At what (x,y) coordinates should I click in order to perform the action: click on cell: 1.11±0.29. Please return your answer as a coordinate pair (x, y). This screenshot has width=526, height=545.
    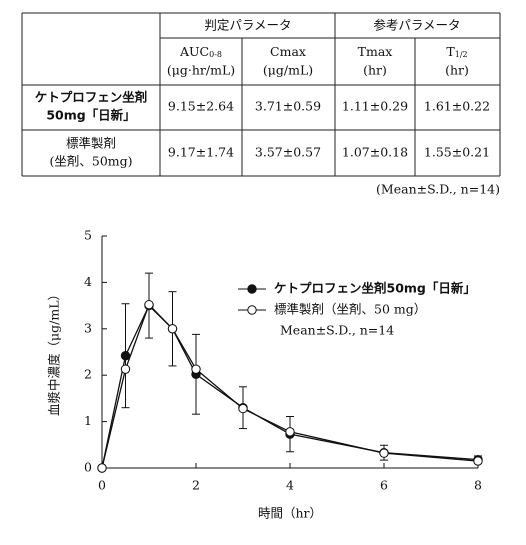
    Looking at the image, I should click on (375, 106).